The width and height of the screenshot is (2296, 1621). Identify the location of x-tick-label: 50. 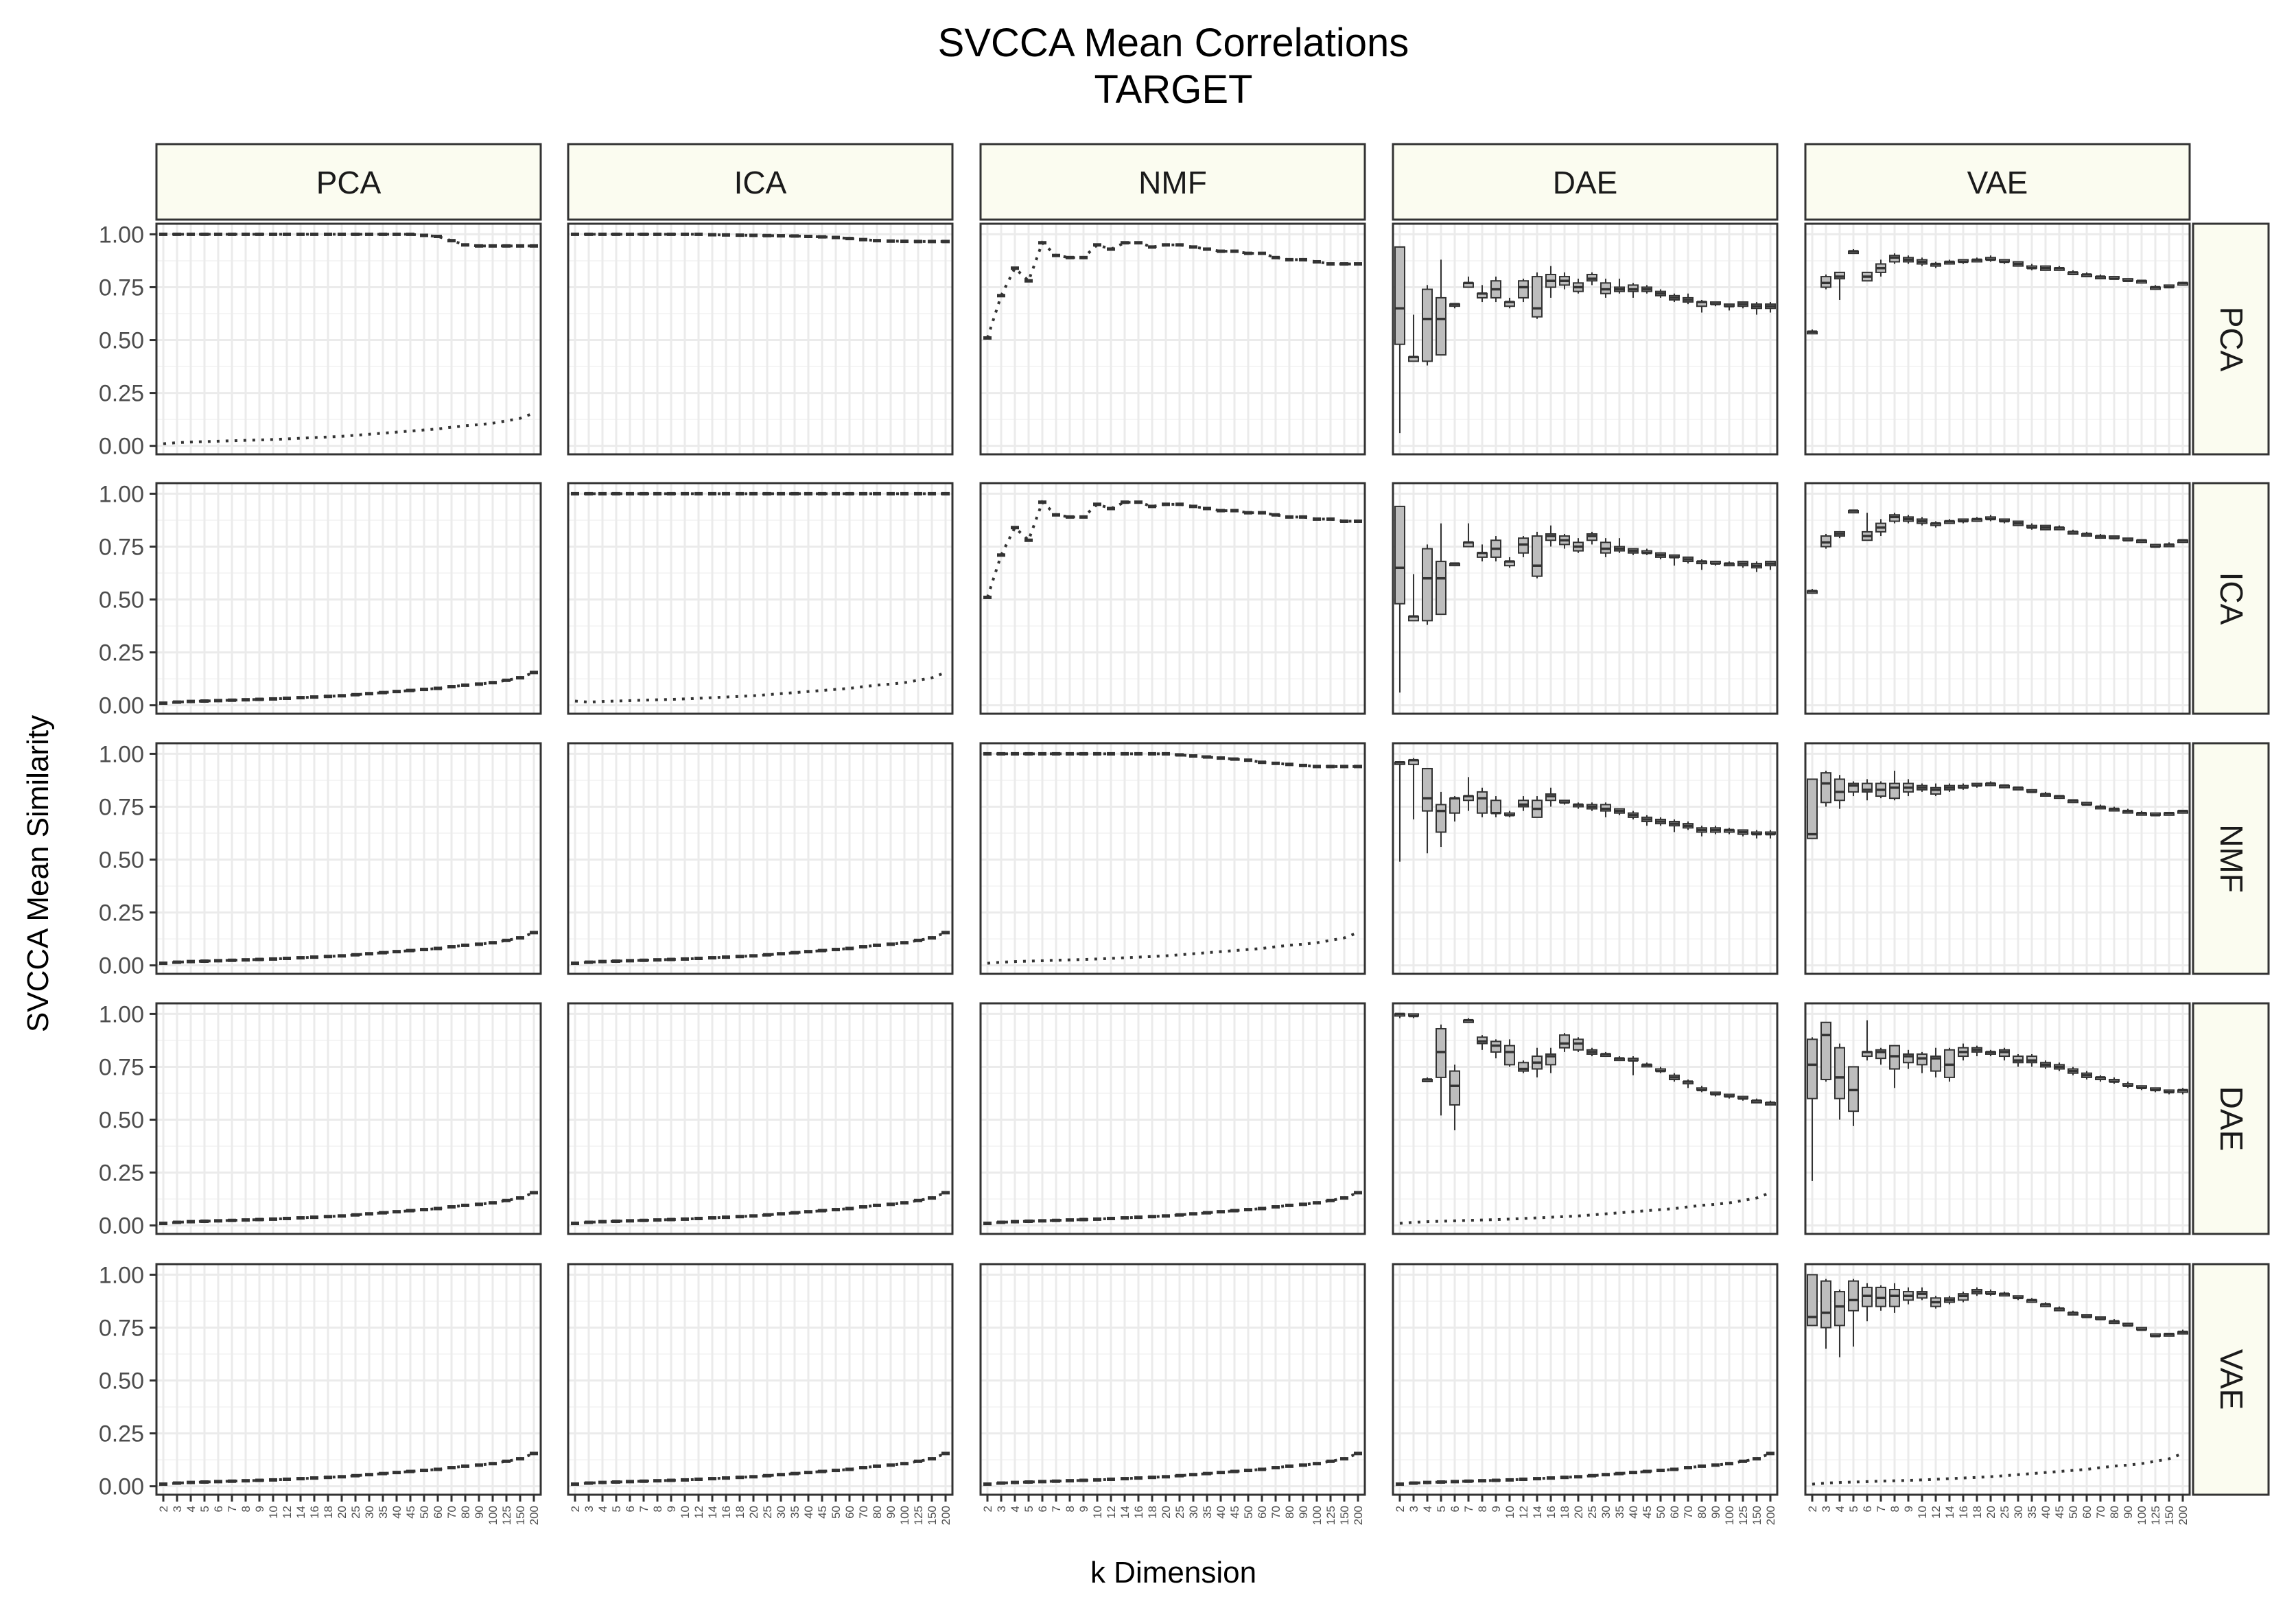
(1660, 1512).